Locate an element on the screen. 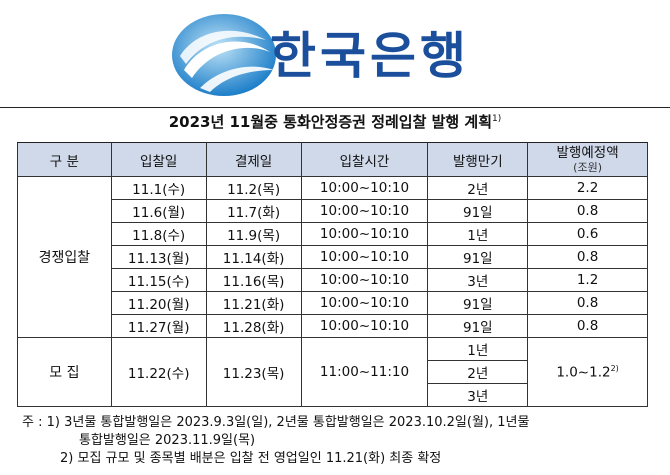 The height and width of the screenshot is (475, 670). settle-date-cell: 11.14(화) is located at coordinates (253, 257).